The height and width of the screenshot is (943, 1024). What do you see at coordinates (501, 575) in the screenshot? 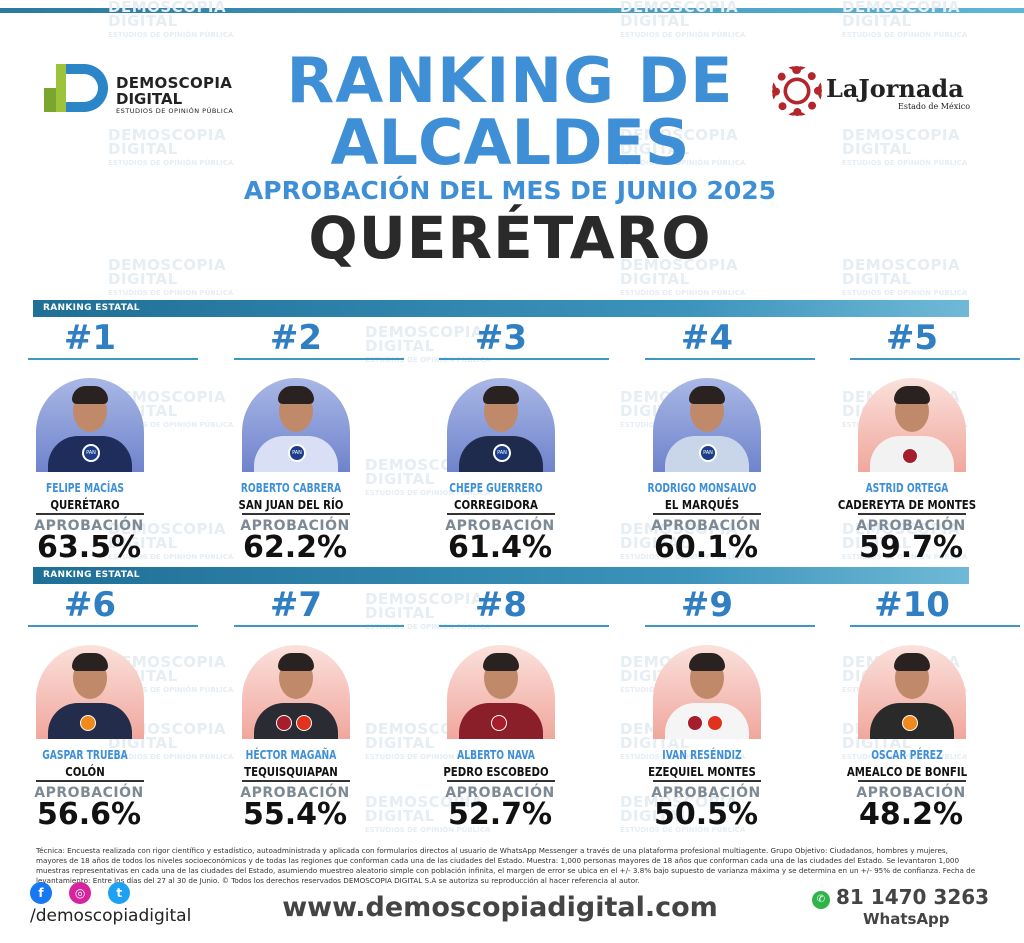
I see `ranking-bar-2: RANKING ESTATAL` at bounding box center [501, 575].